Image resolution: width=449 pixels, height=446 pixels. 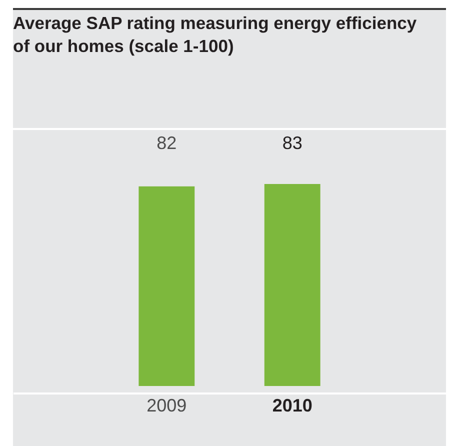 What do you see at coordinates (292, 143) in the screenshot?
I see `data-label: 83` at bounding box center [292, 143].